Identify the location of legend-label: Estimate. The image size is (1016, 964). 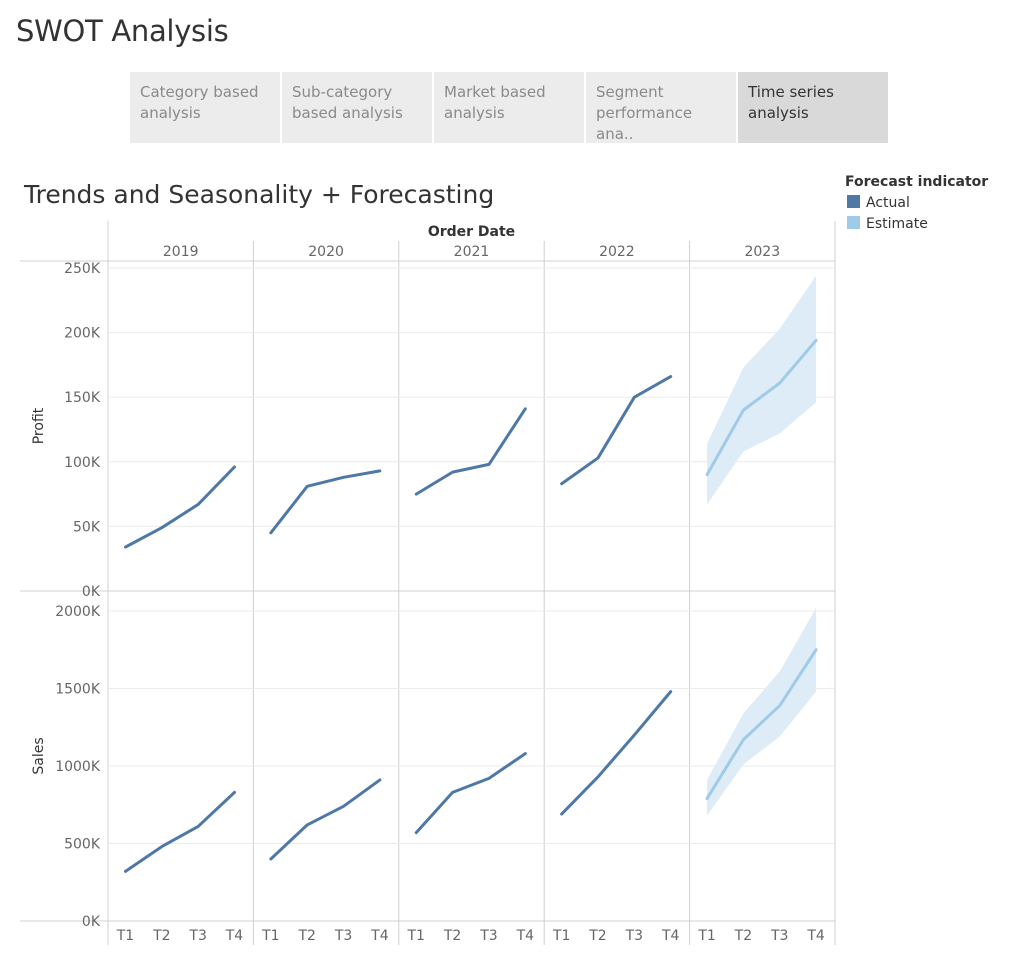
(897, 224).